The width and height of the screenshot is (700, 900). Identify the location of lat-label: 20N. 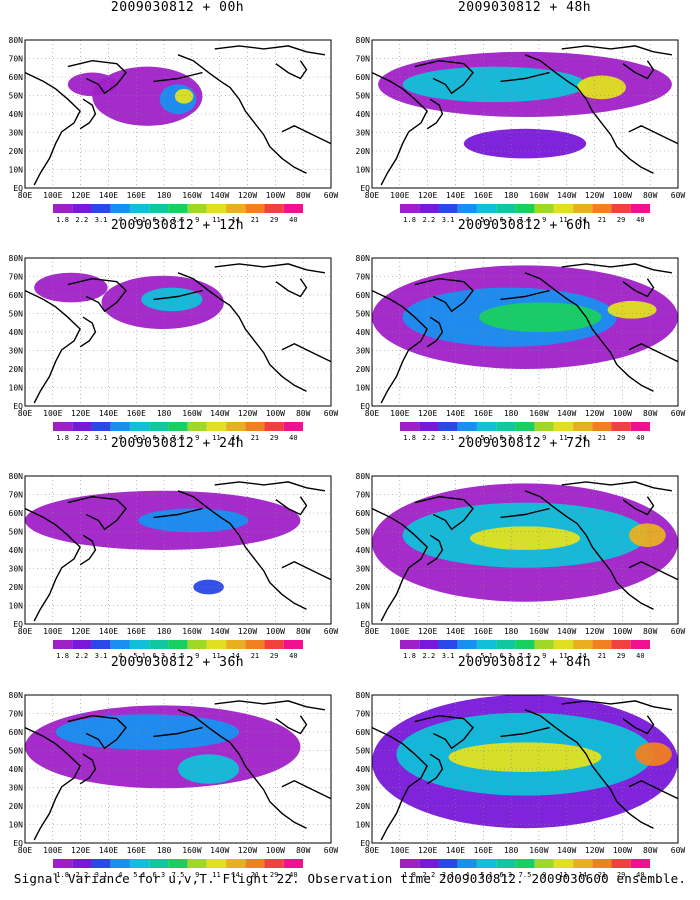
(363, 151).